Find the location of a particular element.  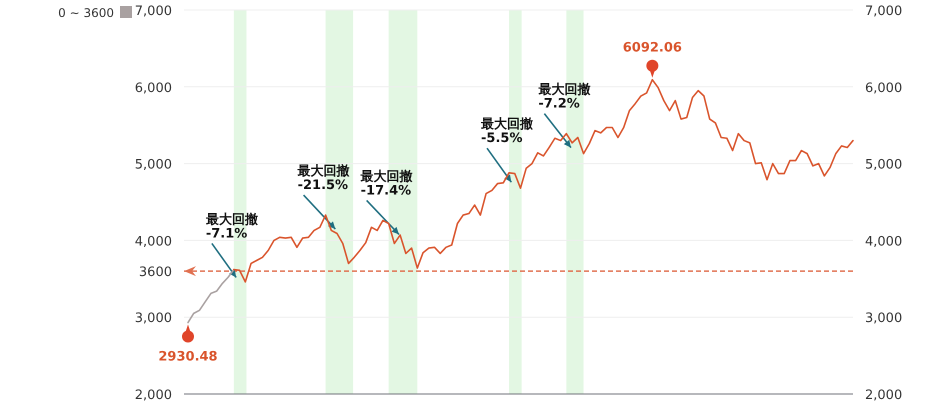

y2-tick-label: 3,000 is located at coordinates (883, 318).